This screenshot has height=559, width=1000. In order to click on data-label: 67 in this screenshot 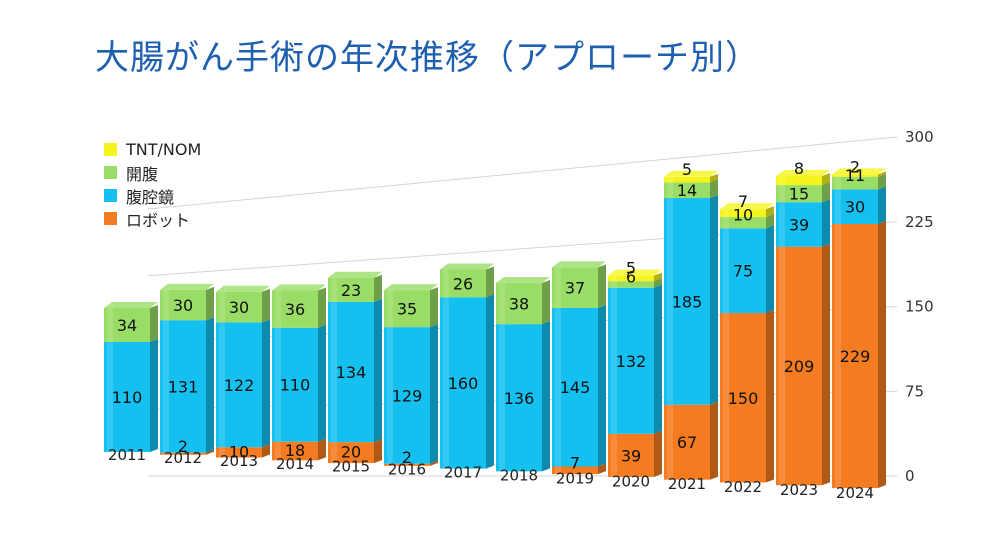, I will do `click(687, 442)`.